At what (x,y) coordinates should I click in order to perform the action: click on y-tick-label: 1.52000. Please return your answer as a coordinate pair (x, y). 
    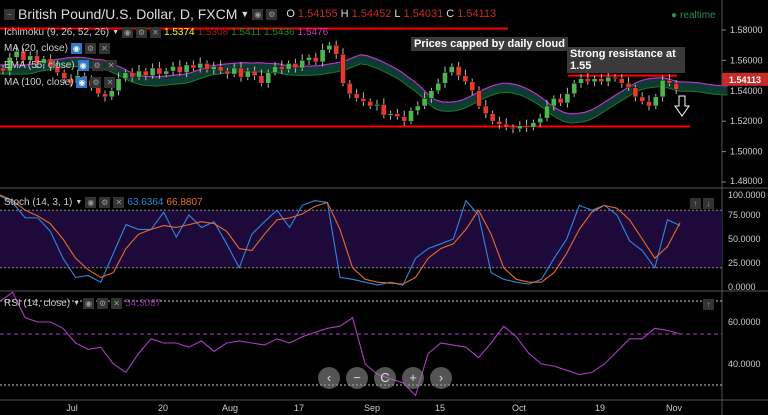
    Looking at the image, I should click on (746, 121).